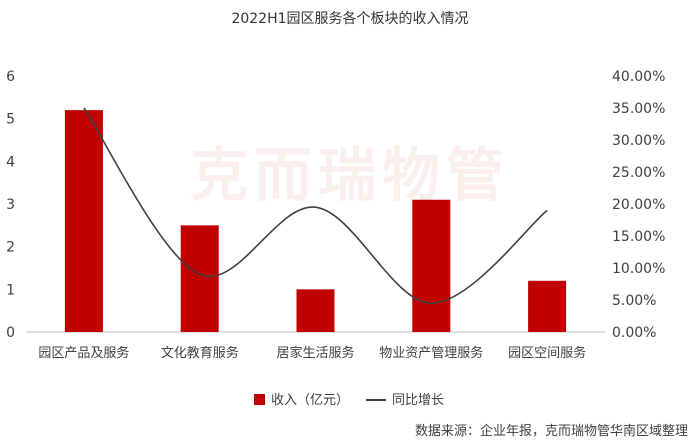 Image resolution: width=700 pixels, height=445 pixels. I want to click on y-right-tick-label: 10.00%, so click(638, 269).